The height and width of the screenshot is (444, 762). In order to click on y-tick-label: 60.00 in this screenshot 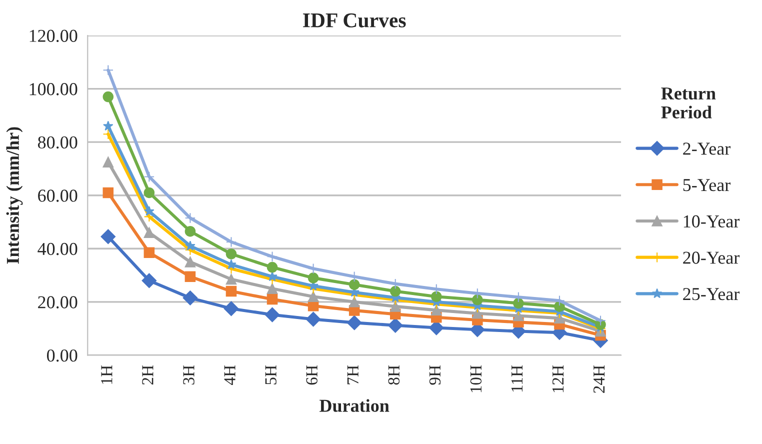, I will do `click(58, 196)`.